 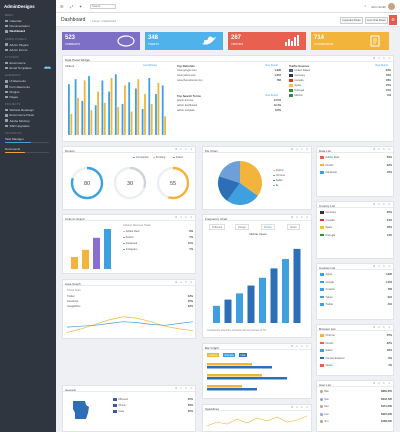 I want to click on visitors-bar-chart, so click(x=117, y=102).